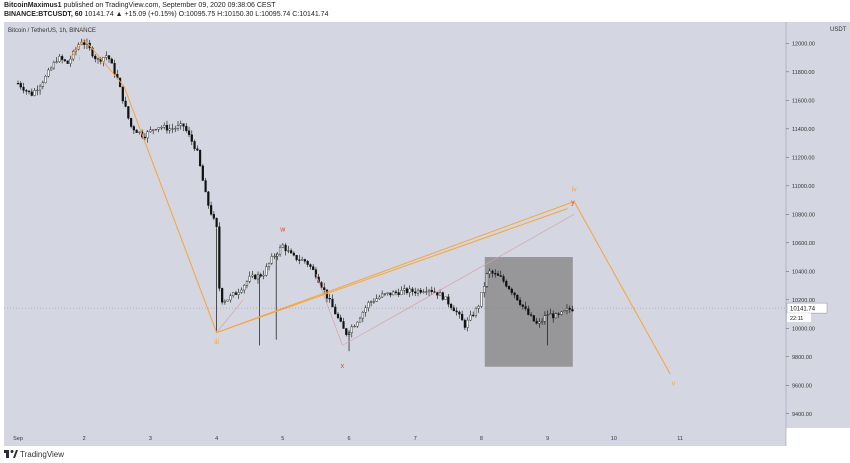 Image resolution: width=850 pixels, height=463 pixels. Describe the element at coordinates (803, 44) in the screenshot. I see `y-tick-label: 12000.00` at that location.